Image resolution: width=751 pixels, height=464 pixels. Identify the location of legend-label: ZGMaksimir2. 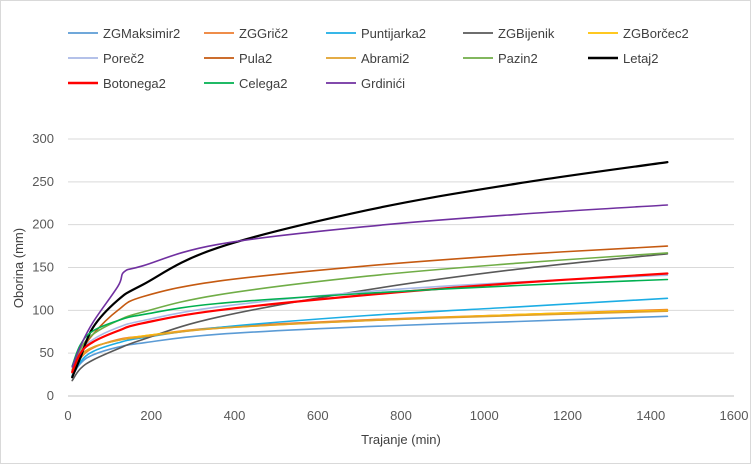
(141, 33).